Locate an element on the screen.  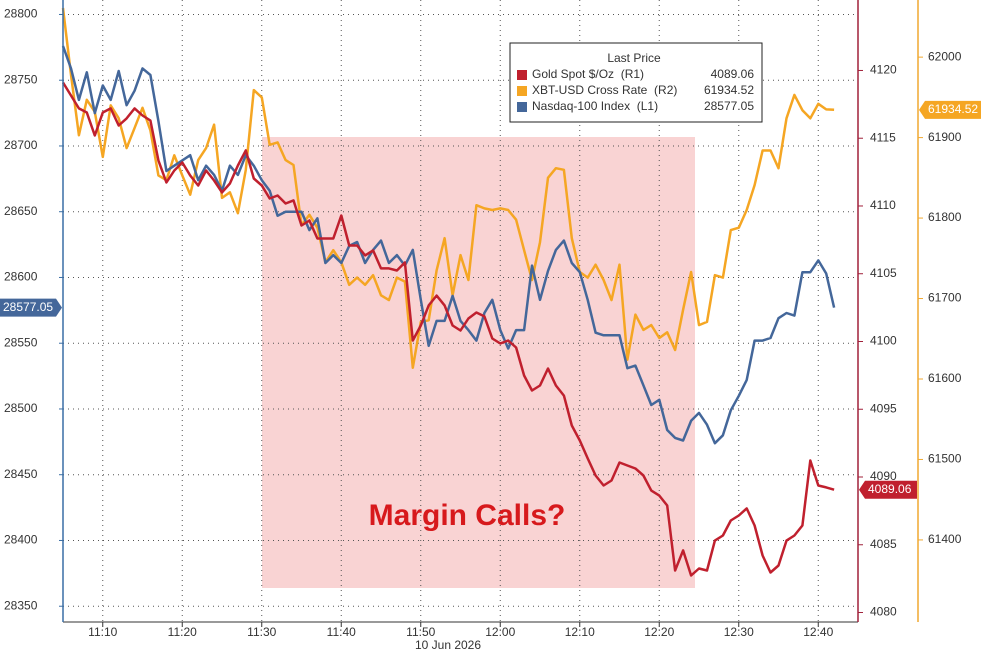
y3-tick-label: 62000 is located at coordinates (945, 56).